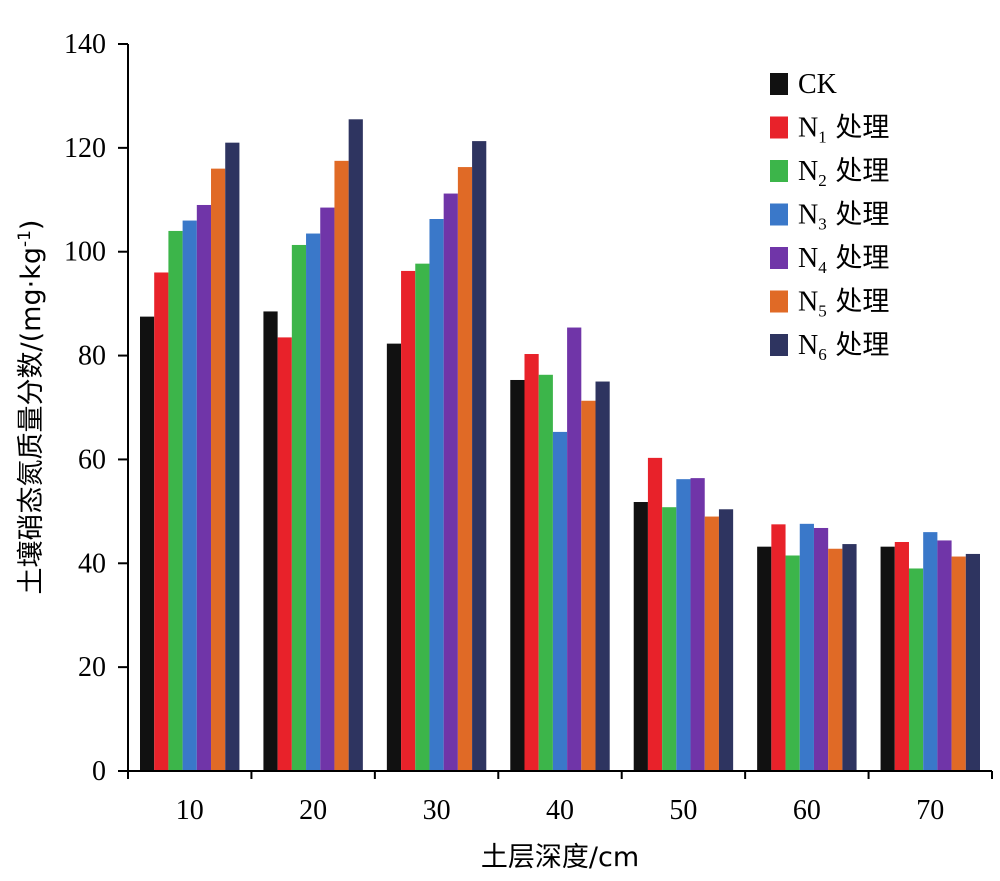 This screenshot has height=881, width=1000. I want to click on y-tick-label: 0, so click(99, 771).